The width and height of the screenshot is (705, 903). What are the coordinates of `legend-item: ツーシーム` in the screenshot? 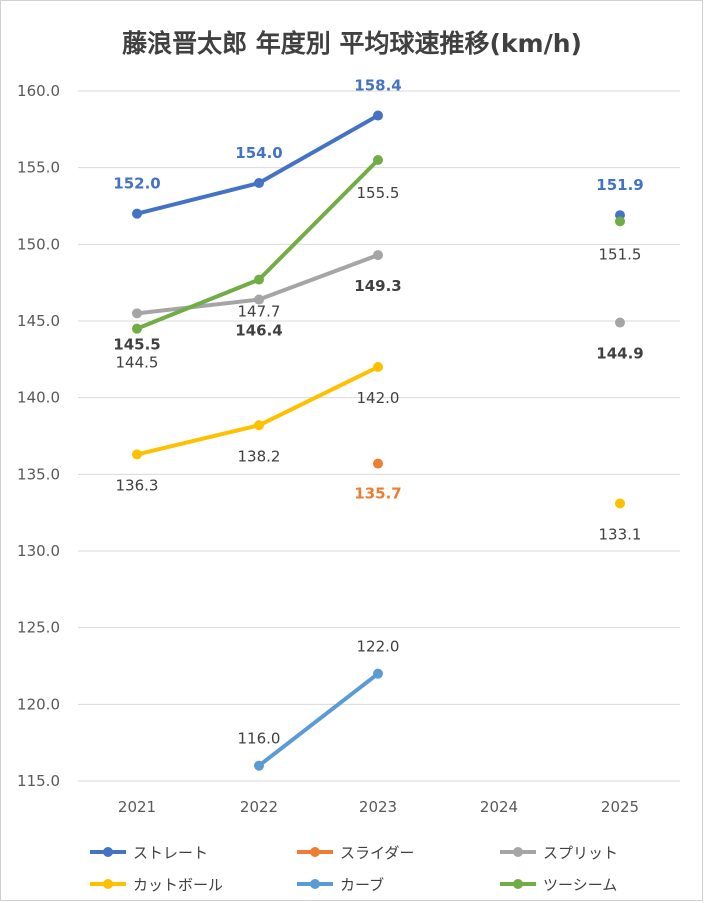 It's located at (558, 885).